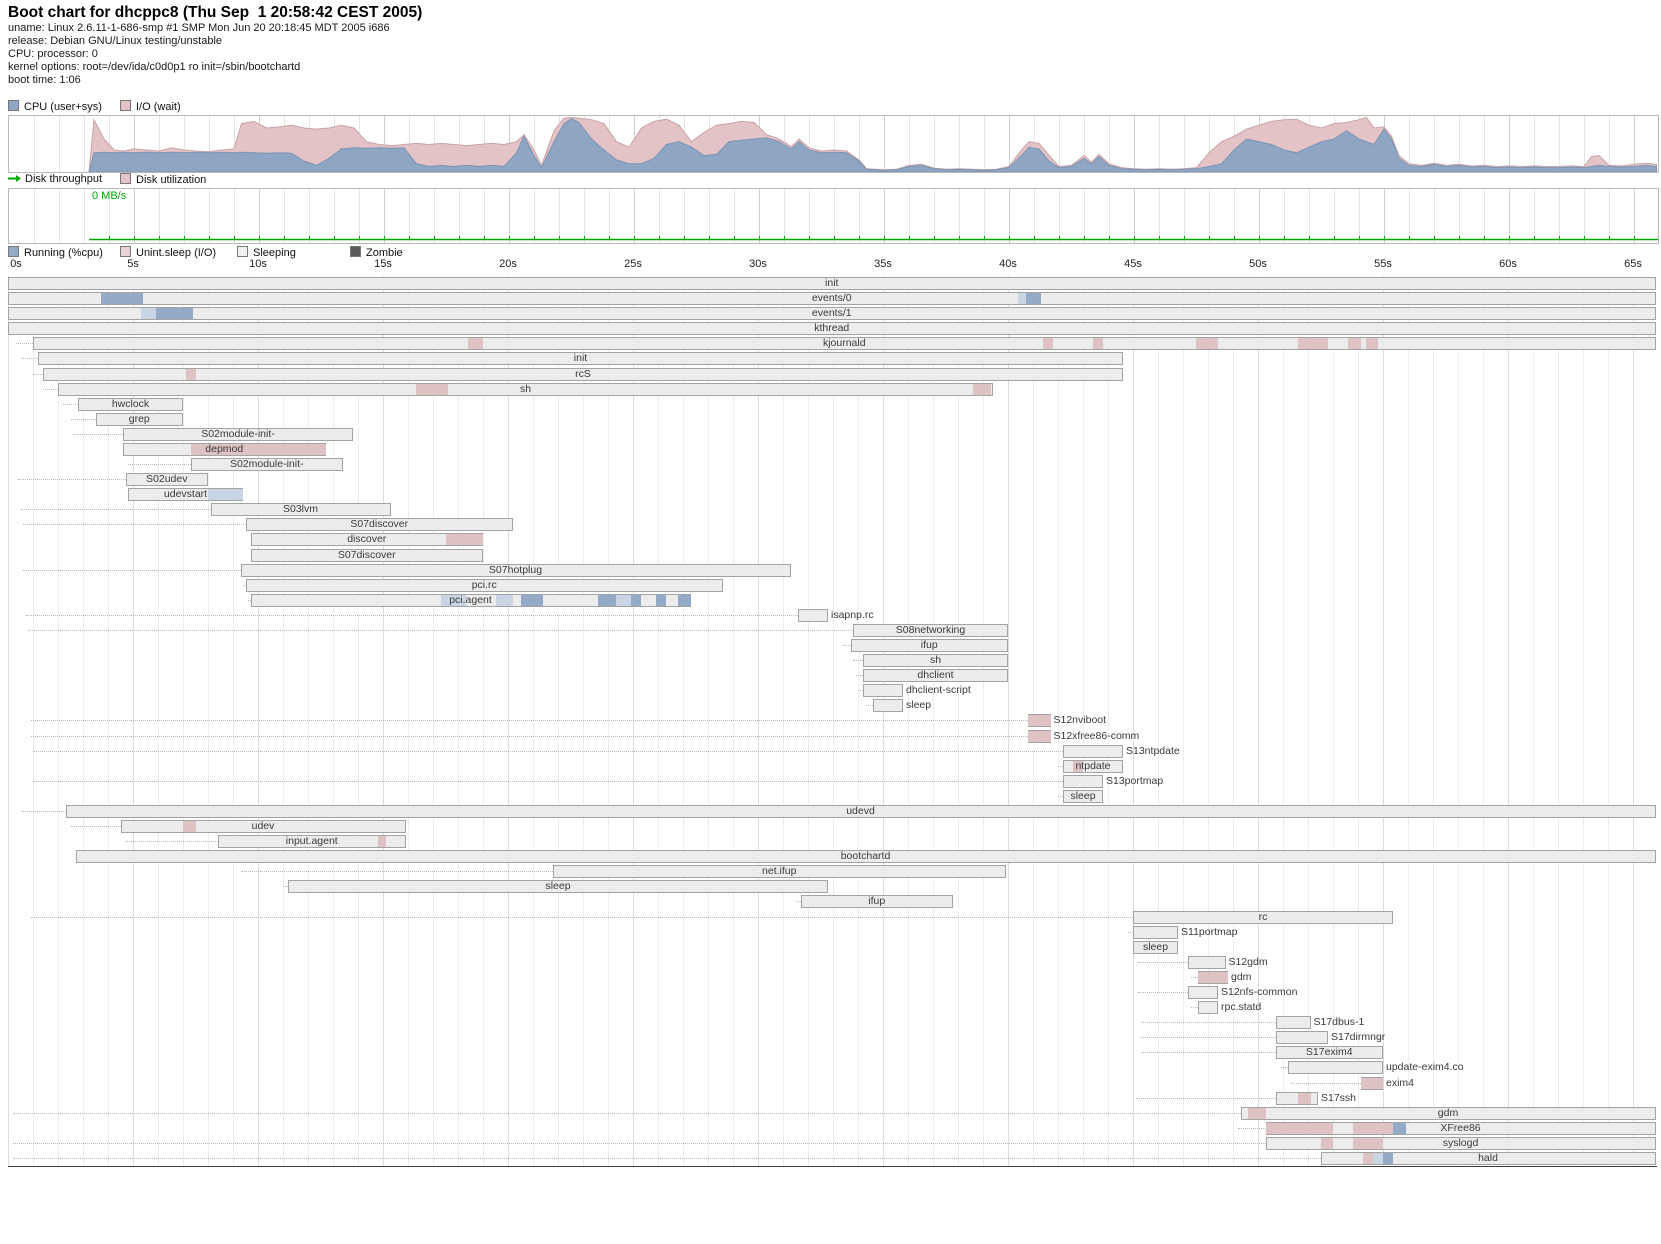 The width and height of the screenshot is (1661, 1244). Describe the element at coordinates (525, 388) in the screenshot. I see `process-label-sh: sh` at that location.